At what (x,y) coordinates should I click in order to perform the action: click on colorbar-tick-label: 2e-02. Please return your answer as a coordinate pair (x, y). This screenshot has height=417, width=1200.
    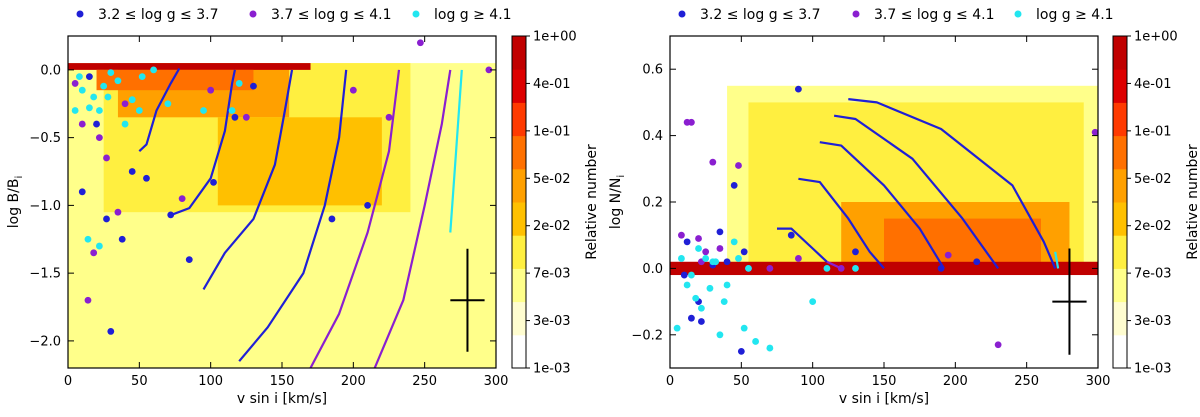
    Looking at the image, I should click on (552, 226).